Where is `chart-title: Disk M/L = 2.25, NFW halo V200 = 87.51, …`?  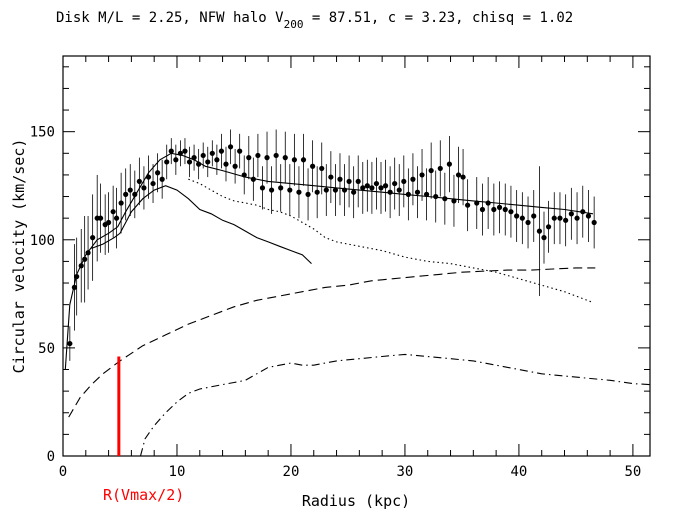
chart-title: Disk M/L = 2.25, NFW halo V200 = 87.51, … is located at coordinates (314, 20).